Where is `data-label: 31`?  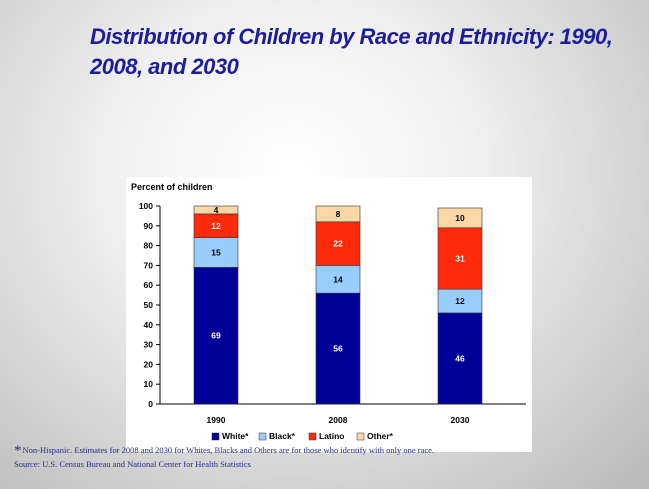 data-label: 31 is located at coordinates (460, 258).